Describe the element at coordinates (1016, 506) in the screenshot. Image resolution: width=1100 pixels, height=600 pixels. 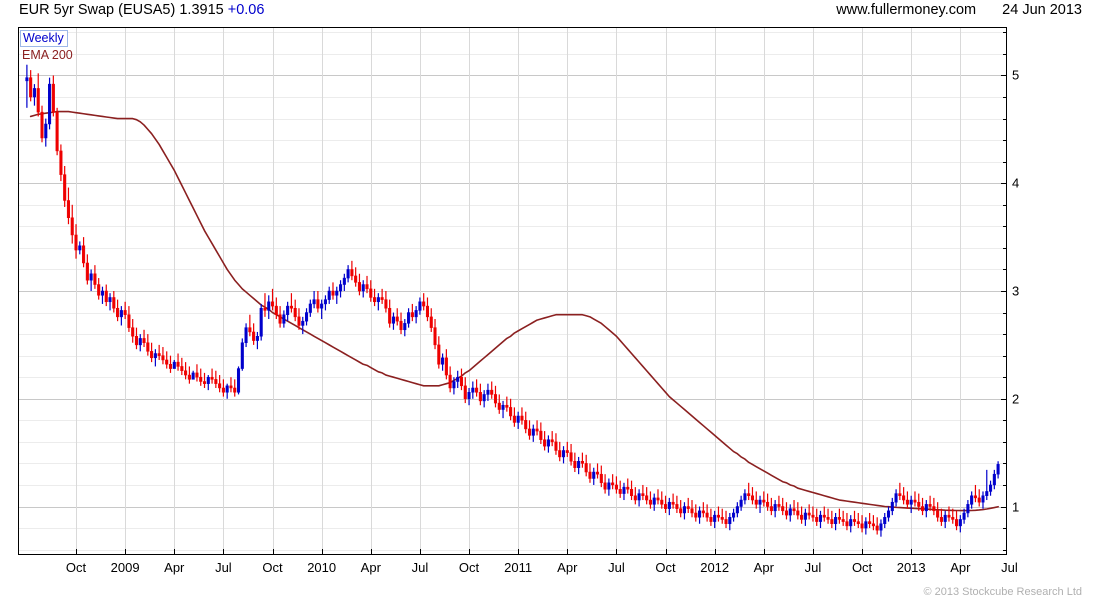
I see `y-axis-tick-1: 1` at that location.